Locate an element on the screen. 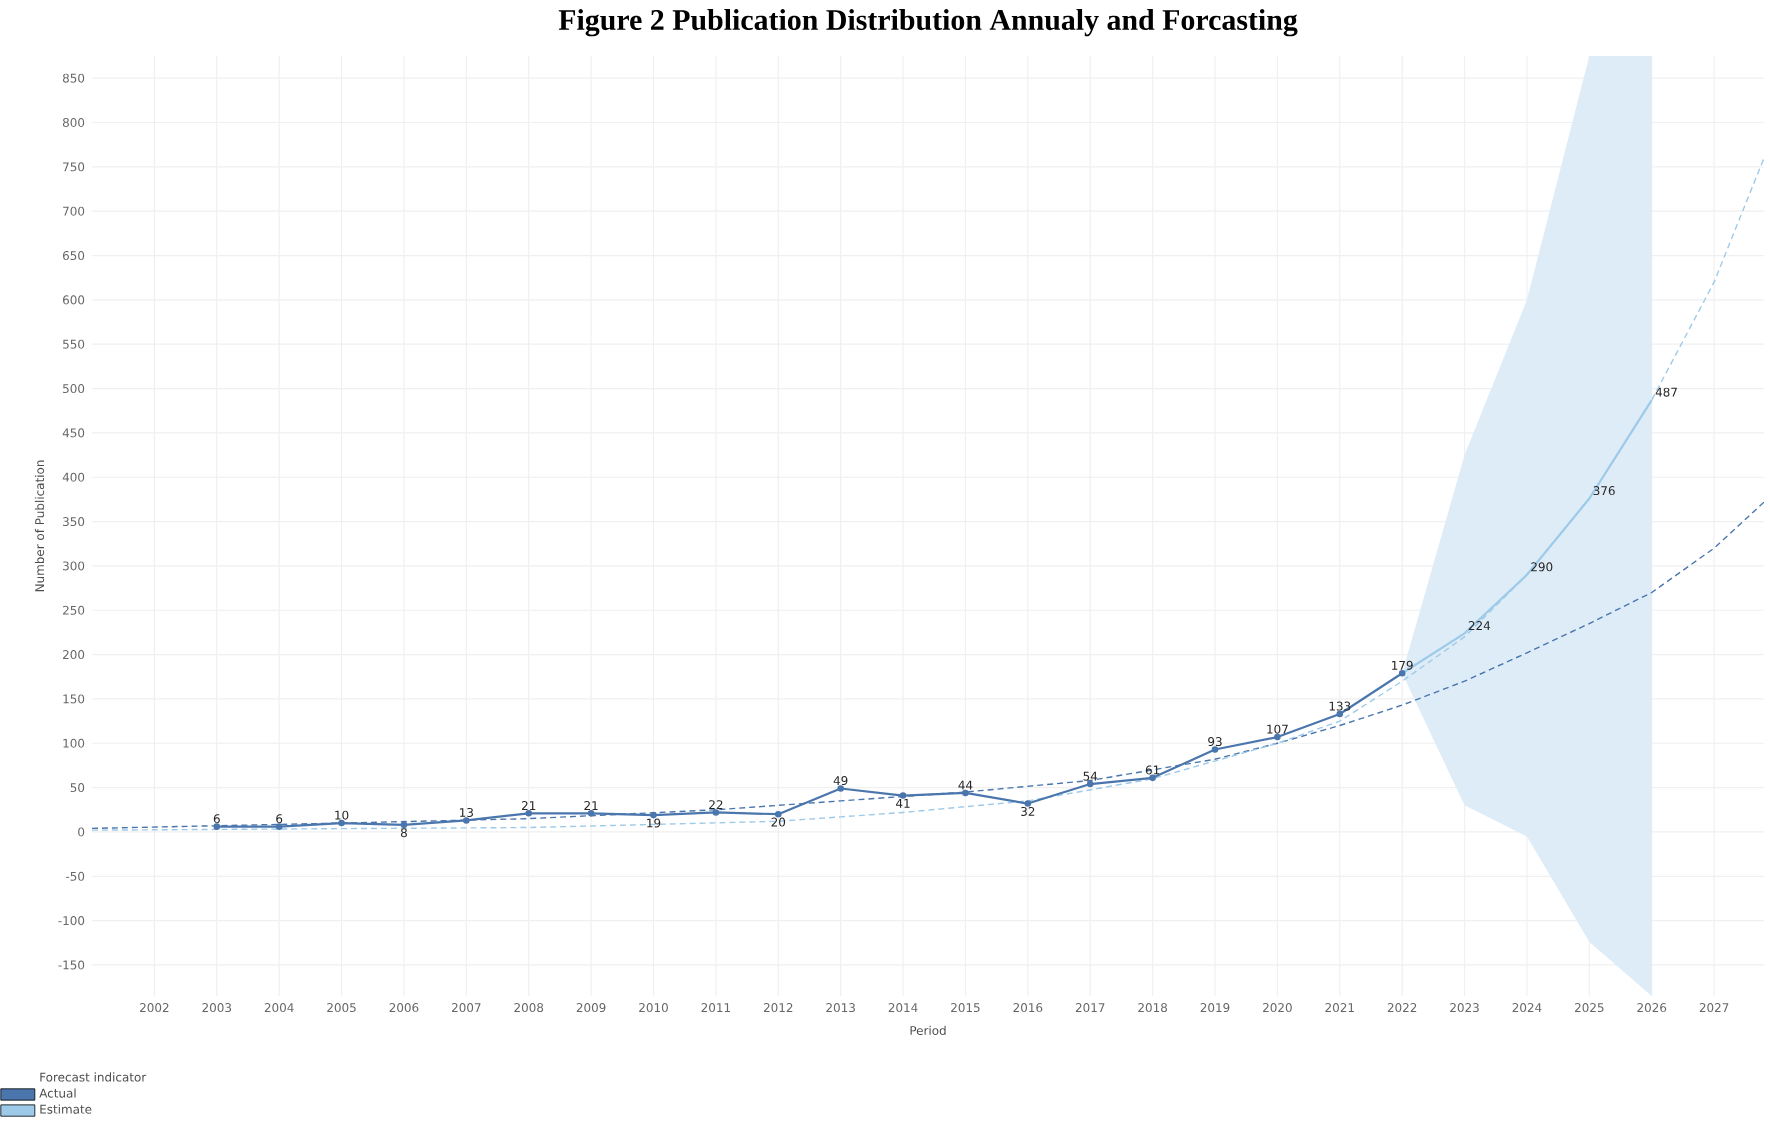 This screenshot has width=1770, height=1138. chart-title: Figure 2 Publication Distribution Annualy and Forcasting is located at coordinates (928, 23).